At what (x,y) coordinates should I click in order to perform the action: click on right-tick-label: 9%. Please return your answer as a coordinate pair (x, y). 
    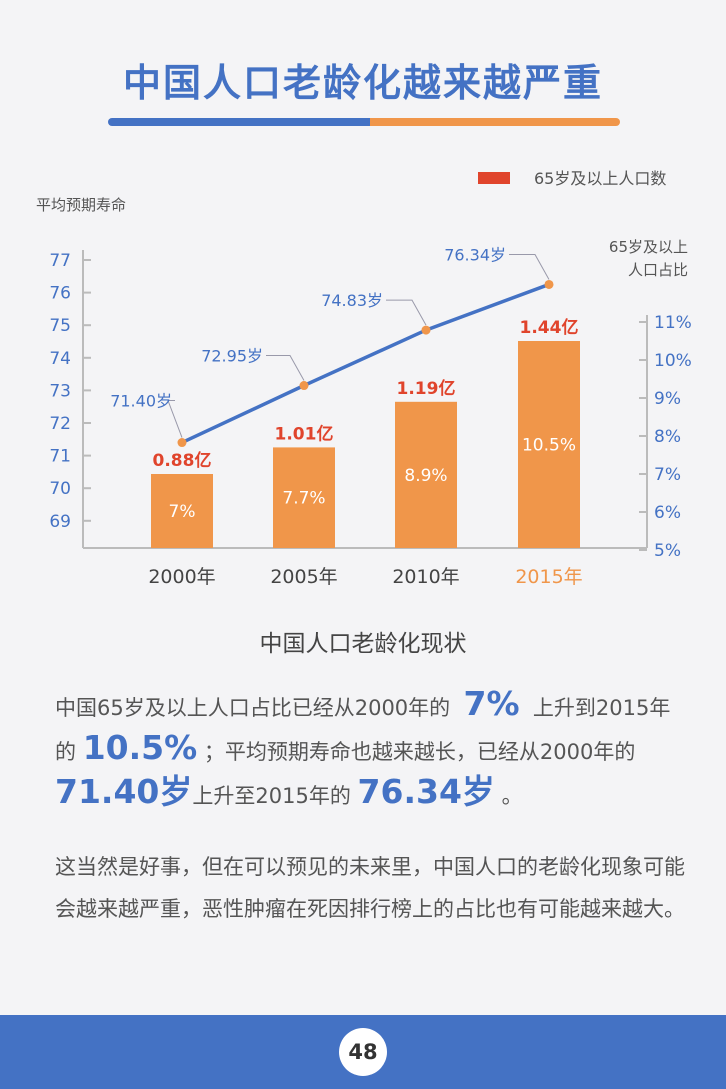
    Looking at the image, I should click on (667, 399).